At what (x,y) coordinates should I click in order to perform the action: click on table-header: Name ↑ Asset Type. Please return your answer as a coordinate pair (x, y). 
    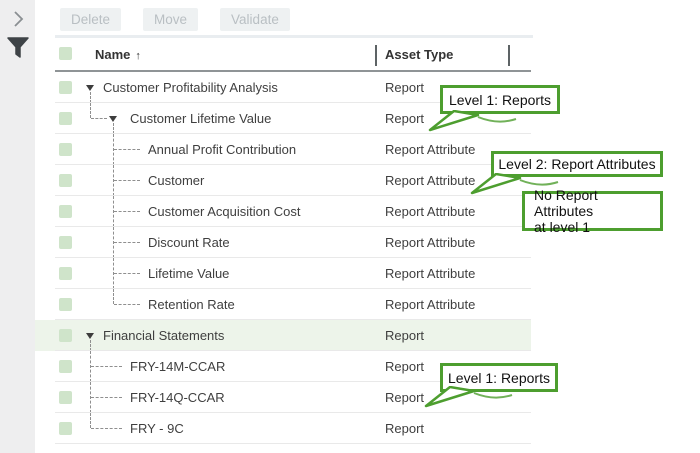
    Looking at the image, I should click on (283, 55).